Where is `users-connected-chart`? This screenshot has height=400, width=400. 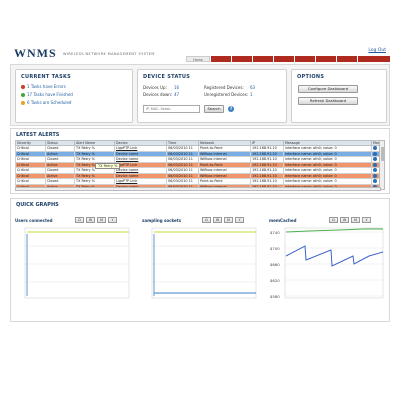
users-connected-chart is located at coordinates (77, 263).